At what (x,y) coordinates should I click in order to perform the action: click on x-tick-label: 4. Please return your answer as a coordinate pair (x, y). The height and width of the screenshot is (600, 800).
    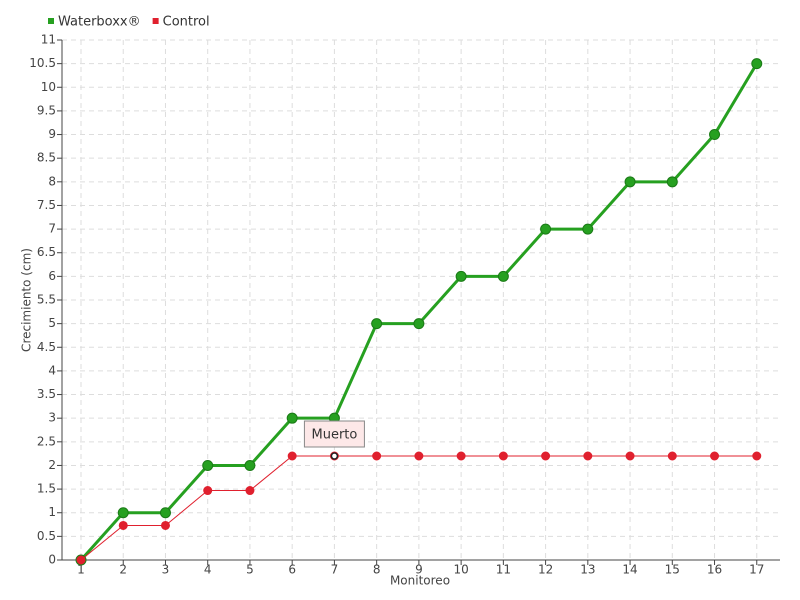
    Looking at the image, I should click on (208, 570).